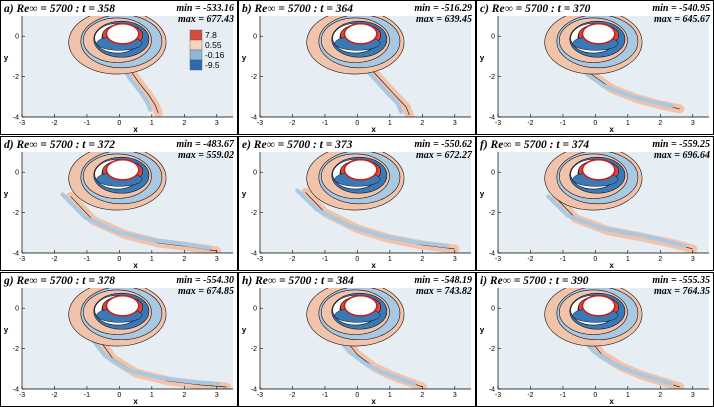 The image size is (714, 407). Describe the element at coordinates (206, 291) in the screenshot. I see `panel-max: max = 674.85` at that location.